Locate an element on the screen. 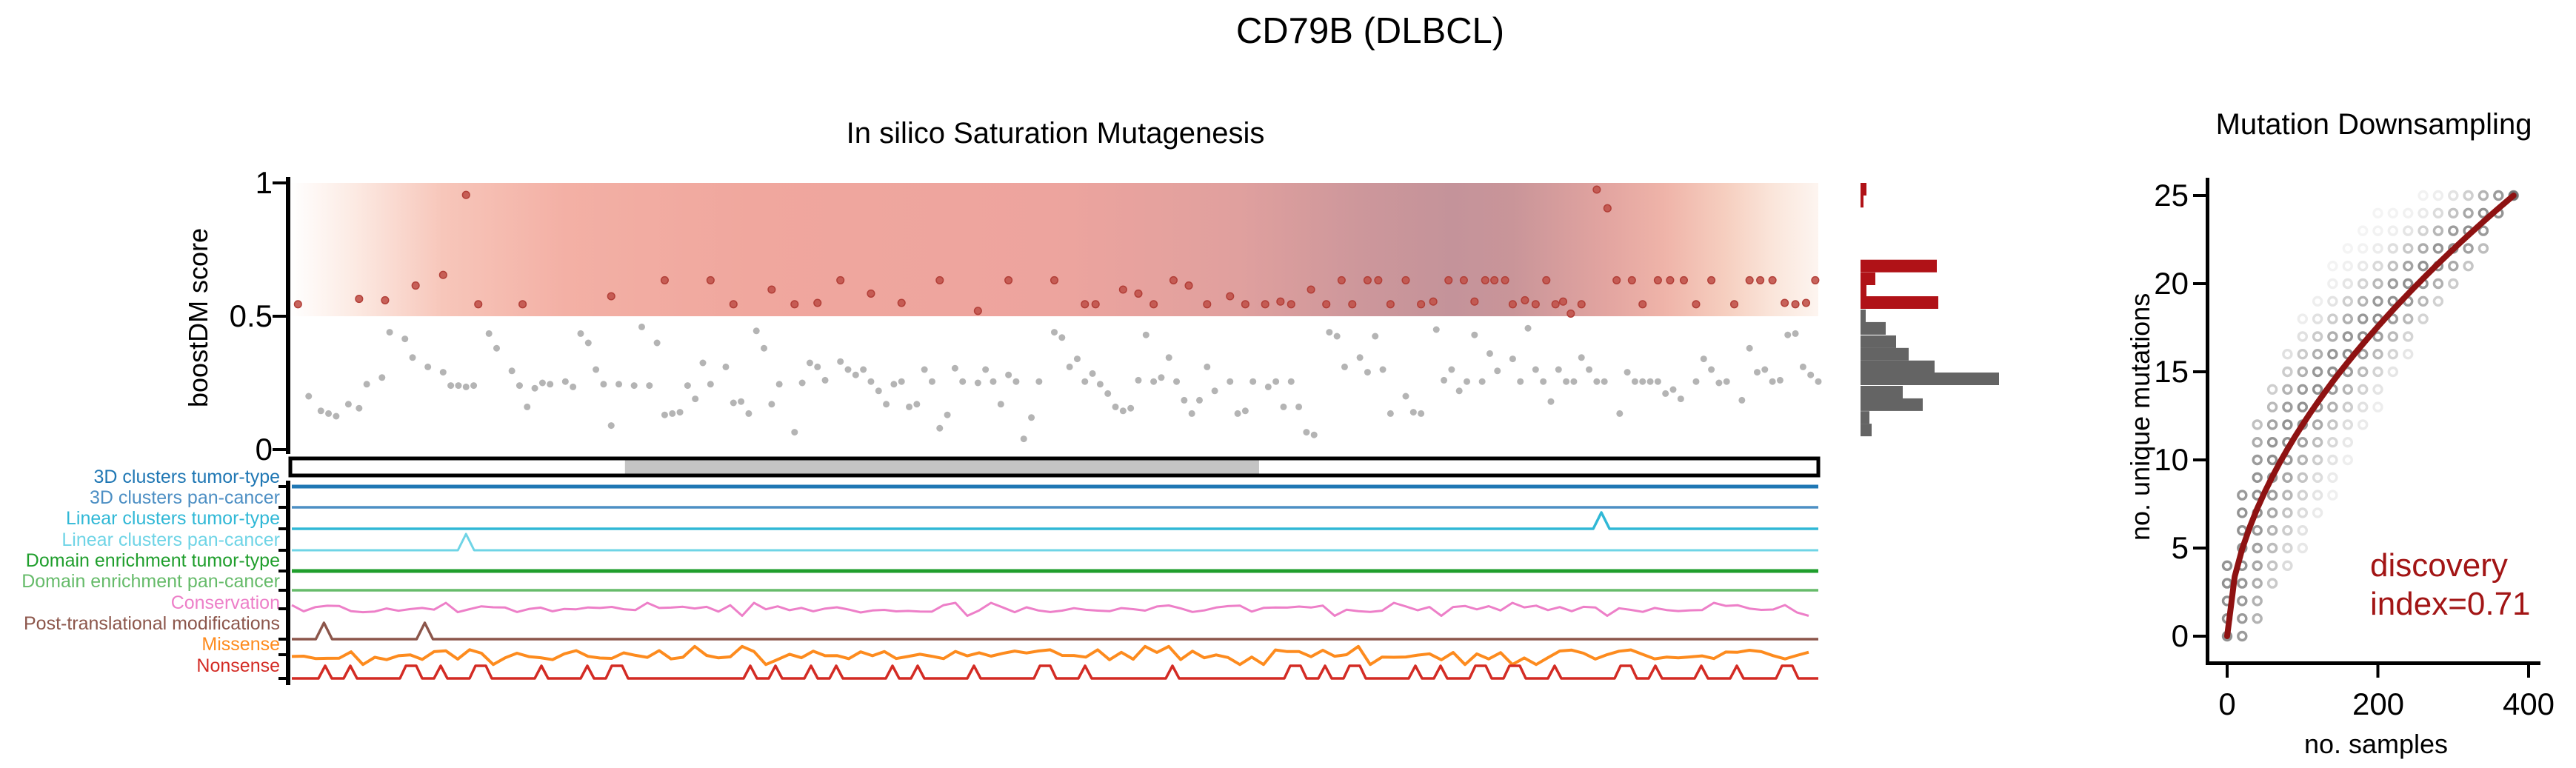  ds-xtick-400: 400 is located at coordinates (2528, 704).